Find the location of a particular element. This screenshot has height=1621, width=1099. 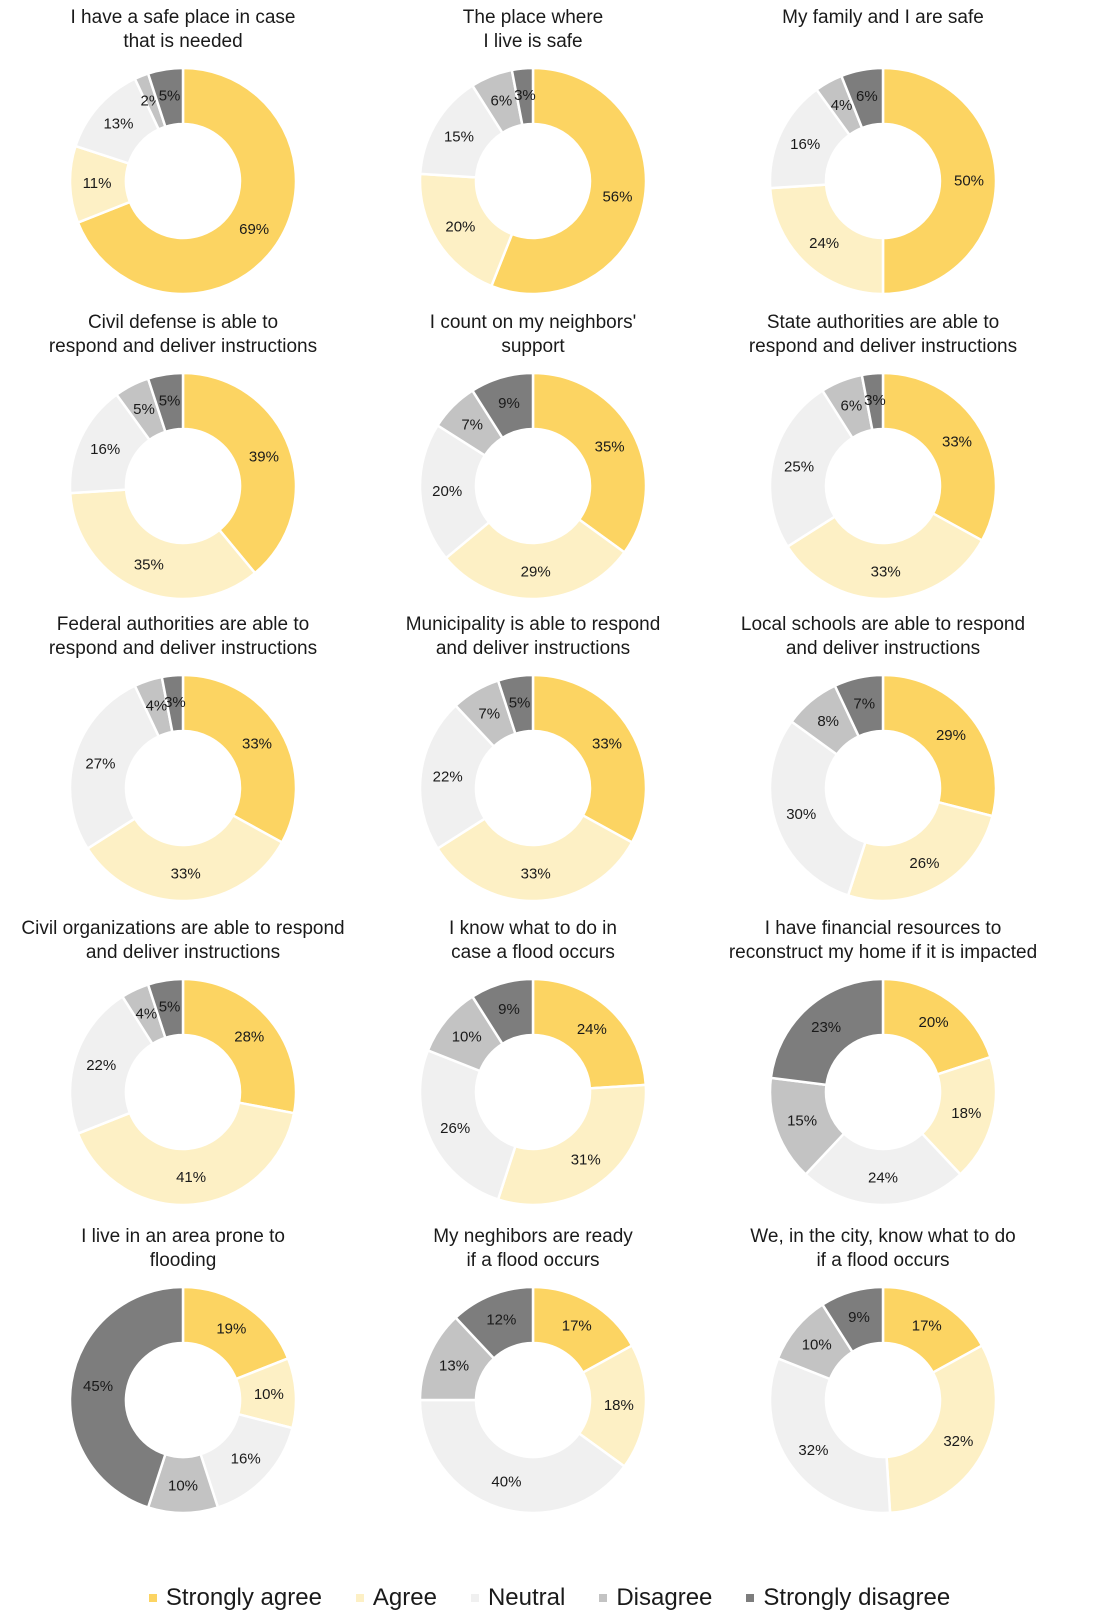

donut-svg: 24% 31% 26% 10% 9% is located at coordinates (533, 1092).